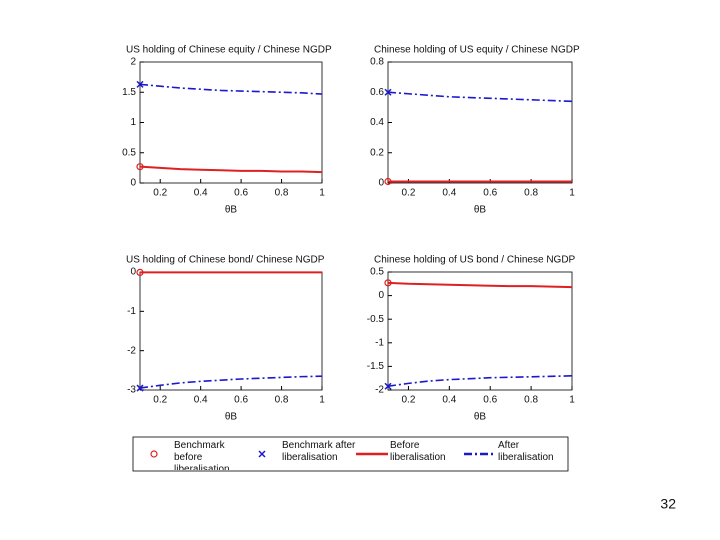 The height and width of the screenshot is (540, 720). What do you see at coordinates (377, 62) in the screenshot?
I see `y-tick-label: 0.8` at bounding box center [377, 62].